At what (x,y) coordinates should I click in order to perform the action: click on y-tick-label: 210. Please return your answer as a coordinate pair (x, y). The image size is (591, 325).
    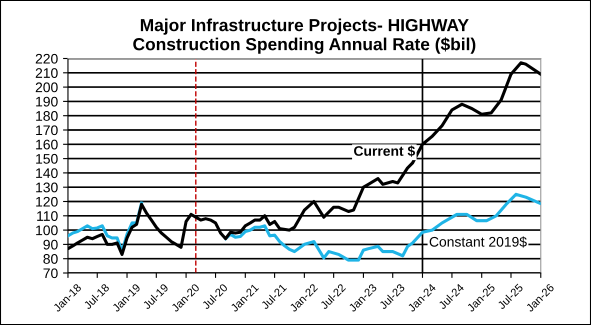
    Looking at the image, I should click on (47, 73).